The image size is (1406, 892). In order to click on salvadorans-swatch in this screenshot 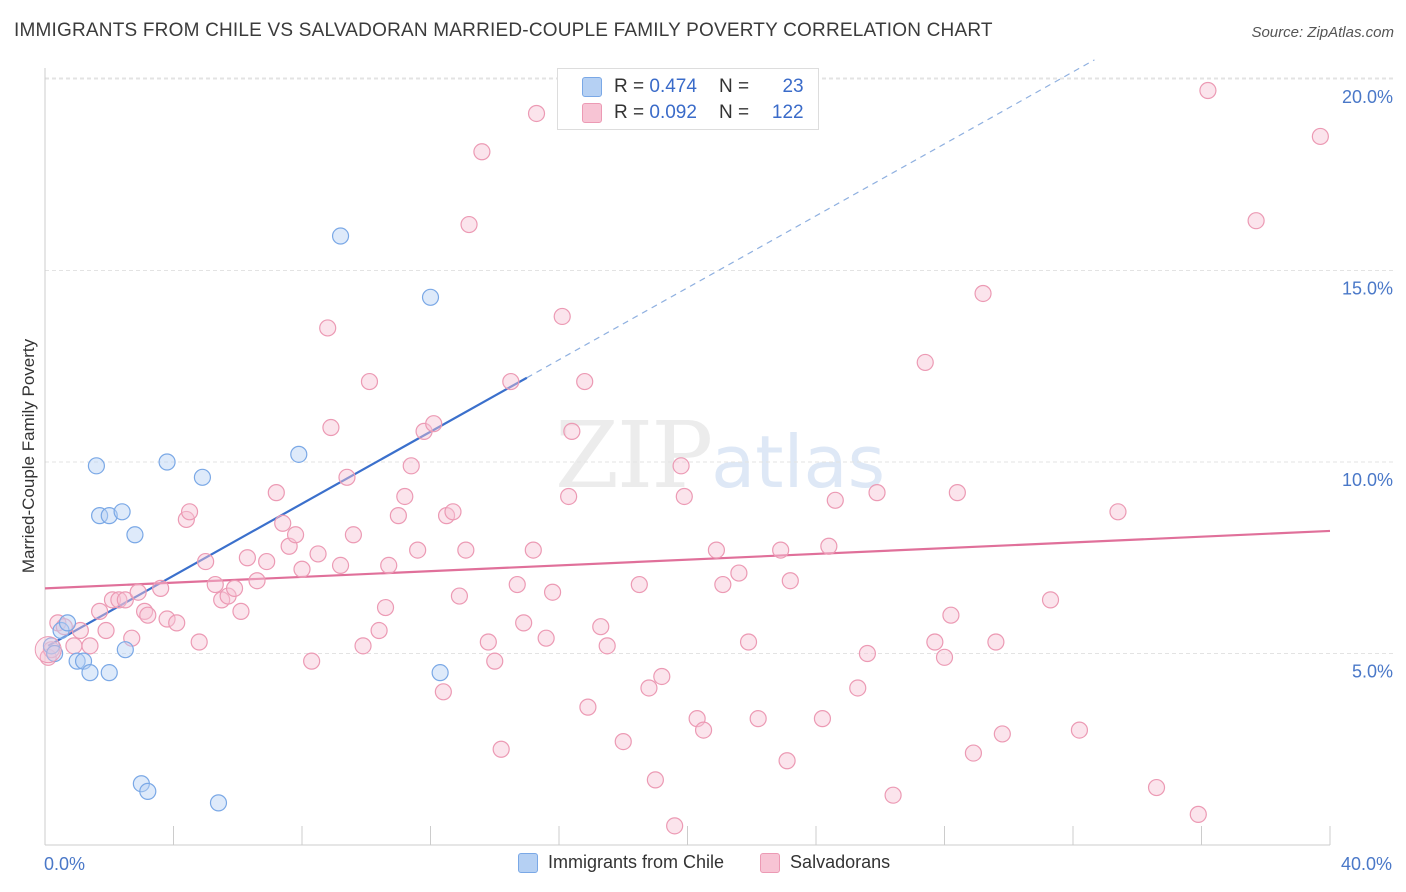, I will do `click(592, 113)`.